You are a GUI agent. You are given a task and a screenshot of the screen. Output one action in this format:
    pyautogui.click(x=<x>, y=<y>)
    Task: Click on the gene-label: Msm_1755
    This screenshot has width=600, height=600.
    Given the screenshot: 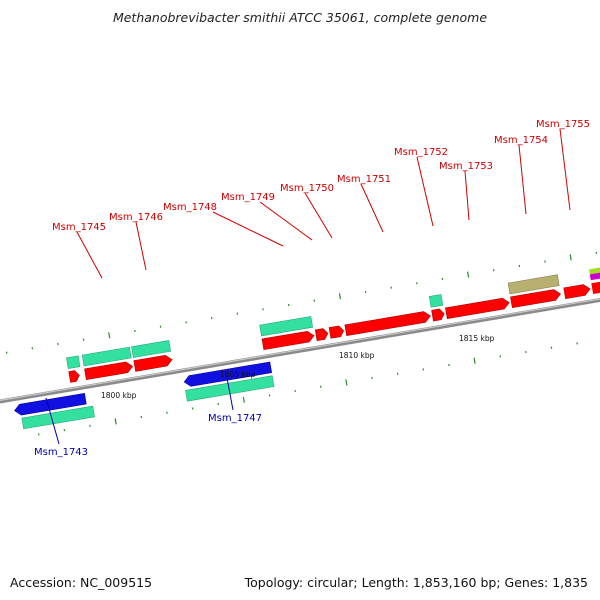 What is the action you would take?
    pyautogui.click(x=563, y=124)
    